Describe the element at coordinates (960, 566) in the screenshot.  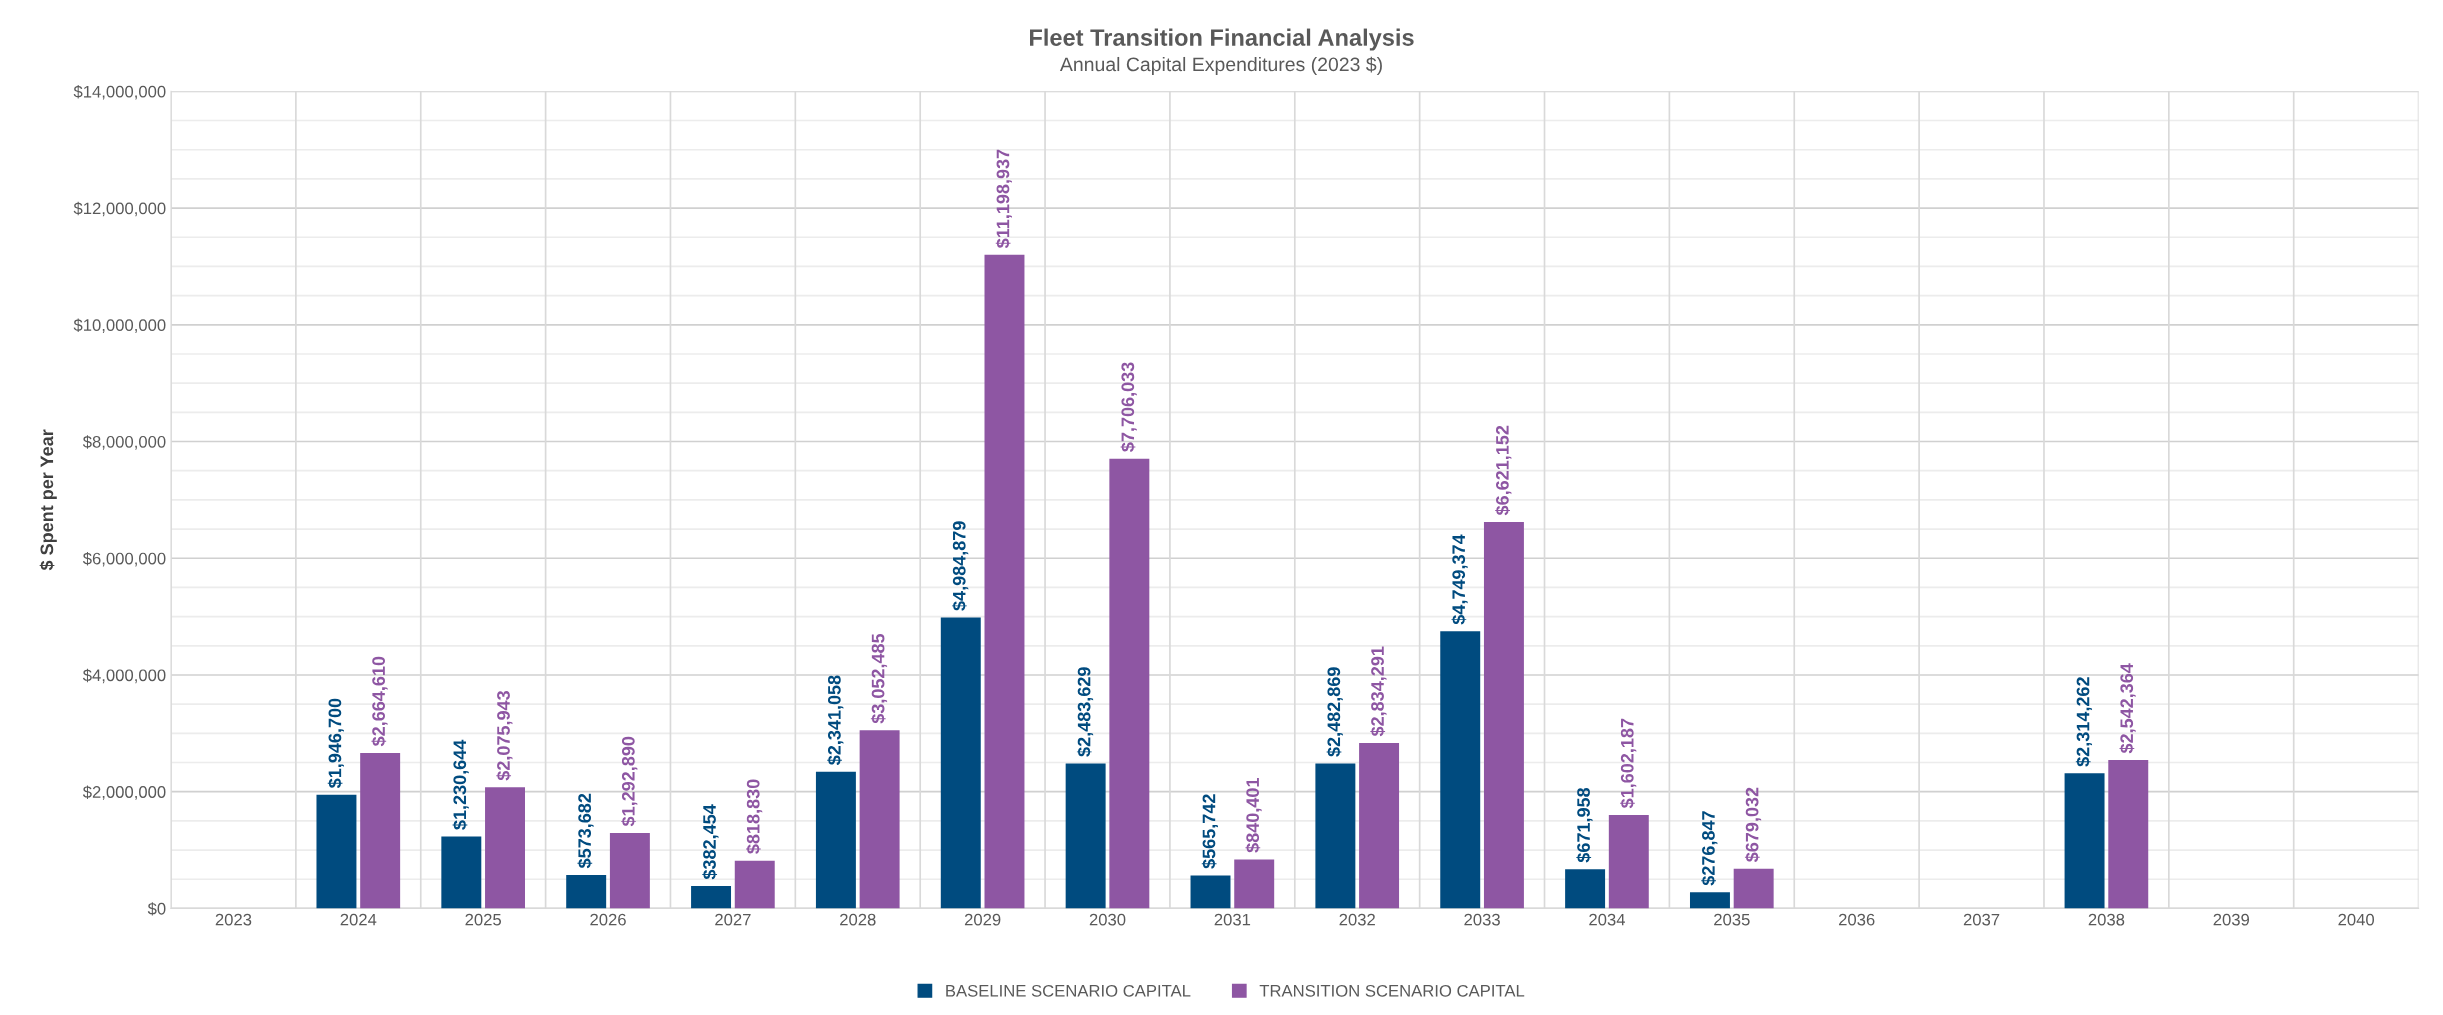
I see `data-label: $4,984,879` at that location.